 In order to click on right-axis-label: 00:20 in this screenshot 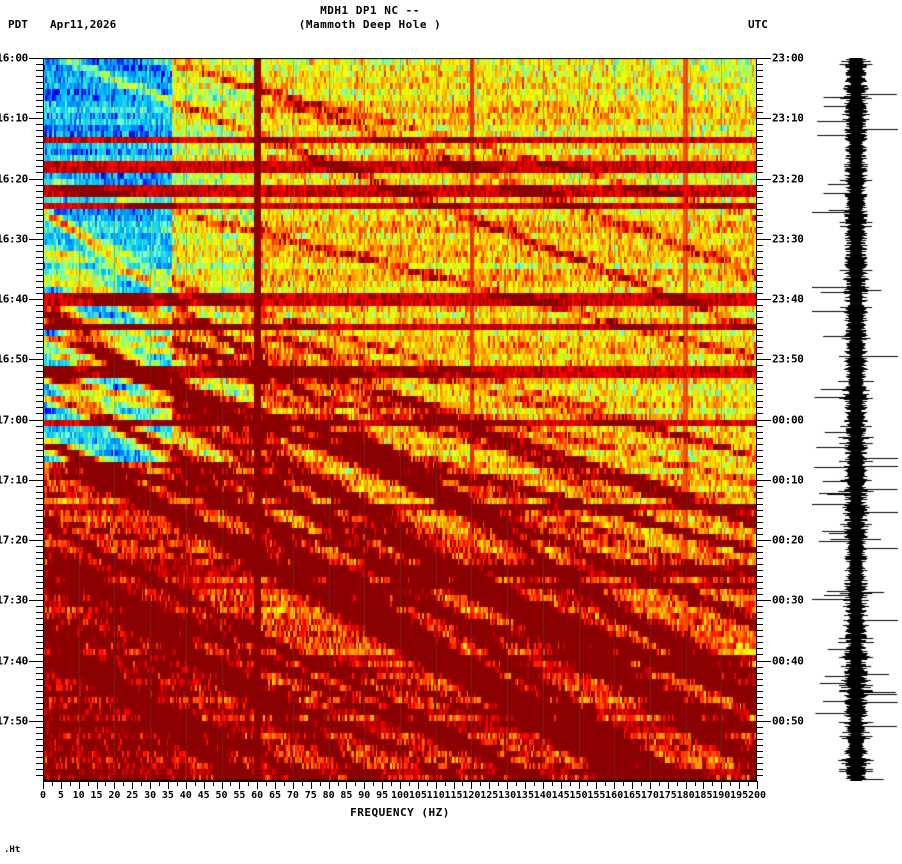, I will do `click(788, 540)`.